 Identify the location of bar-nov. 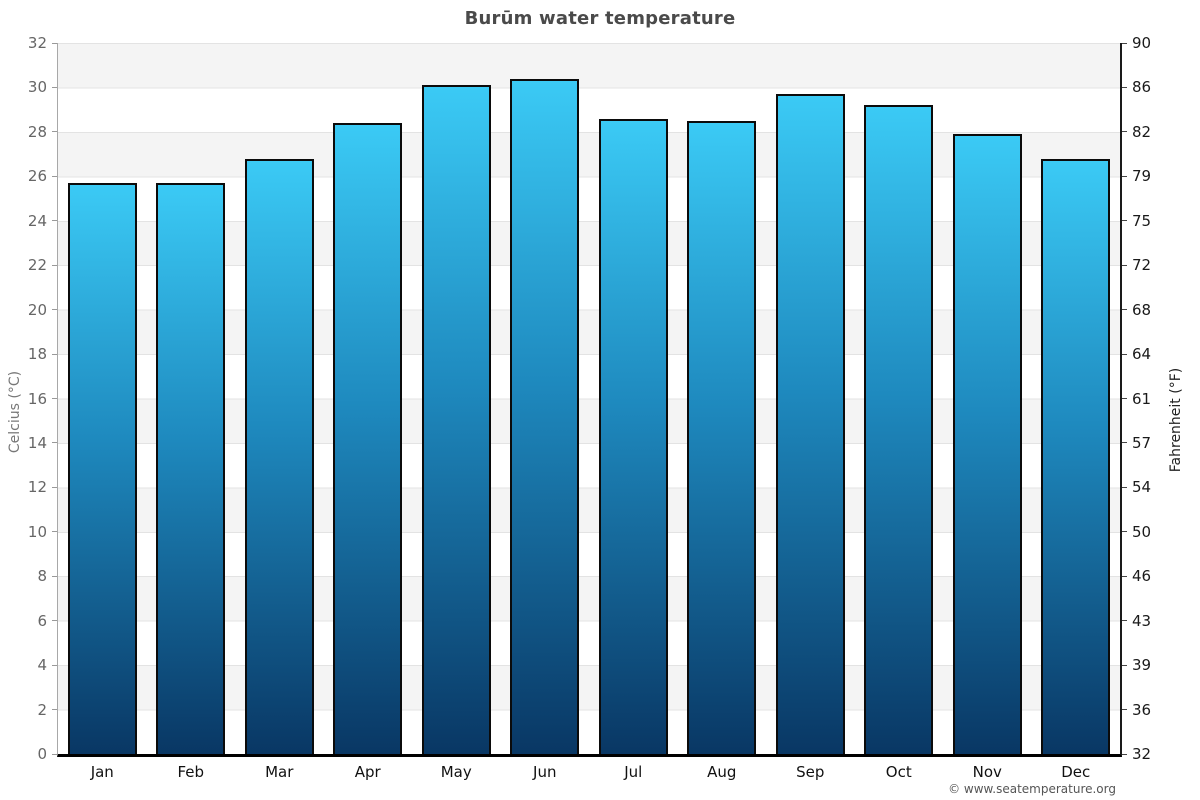
(987, 444).